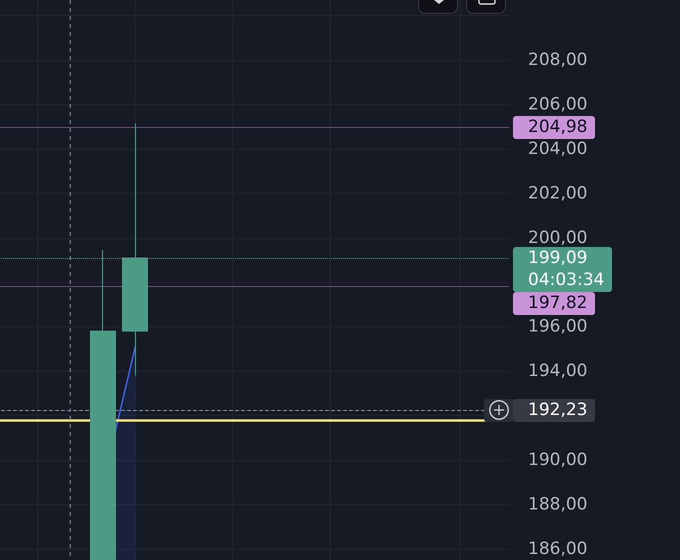 This screenshot has width=680, height=560. Describe the element at coordinates (562, 269) in the screenshot. I see `ref-line-label: 199,09 04:03:34` at that location.